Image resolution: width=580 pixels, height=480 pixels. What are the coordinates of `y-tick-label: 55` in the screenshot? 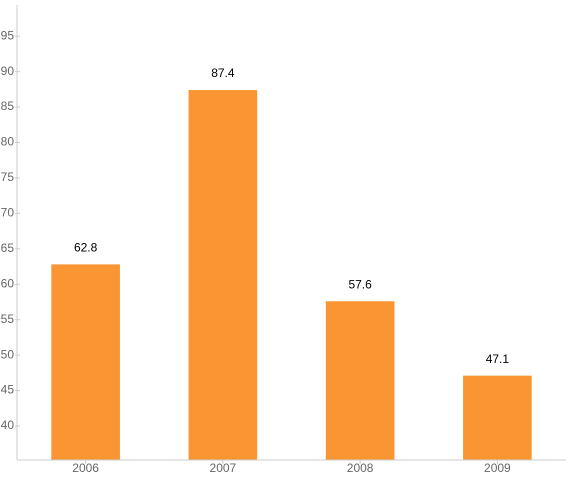 It's located at (8, 319).